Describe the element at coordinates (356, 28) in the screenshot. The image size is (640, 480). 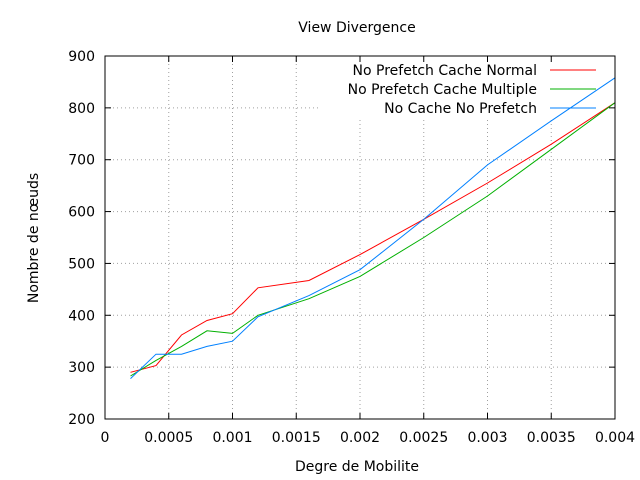
I see `chart-title: View Divergence` at that location.